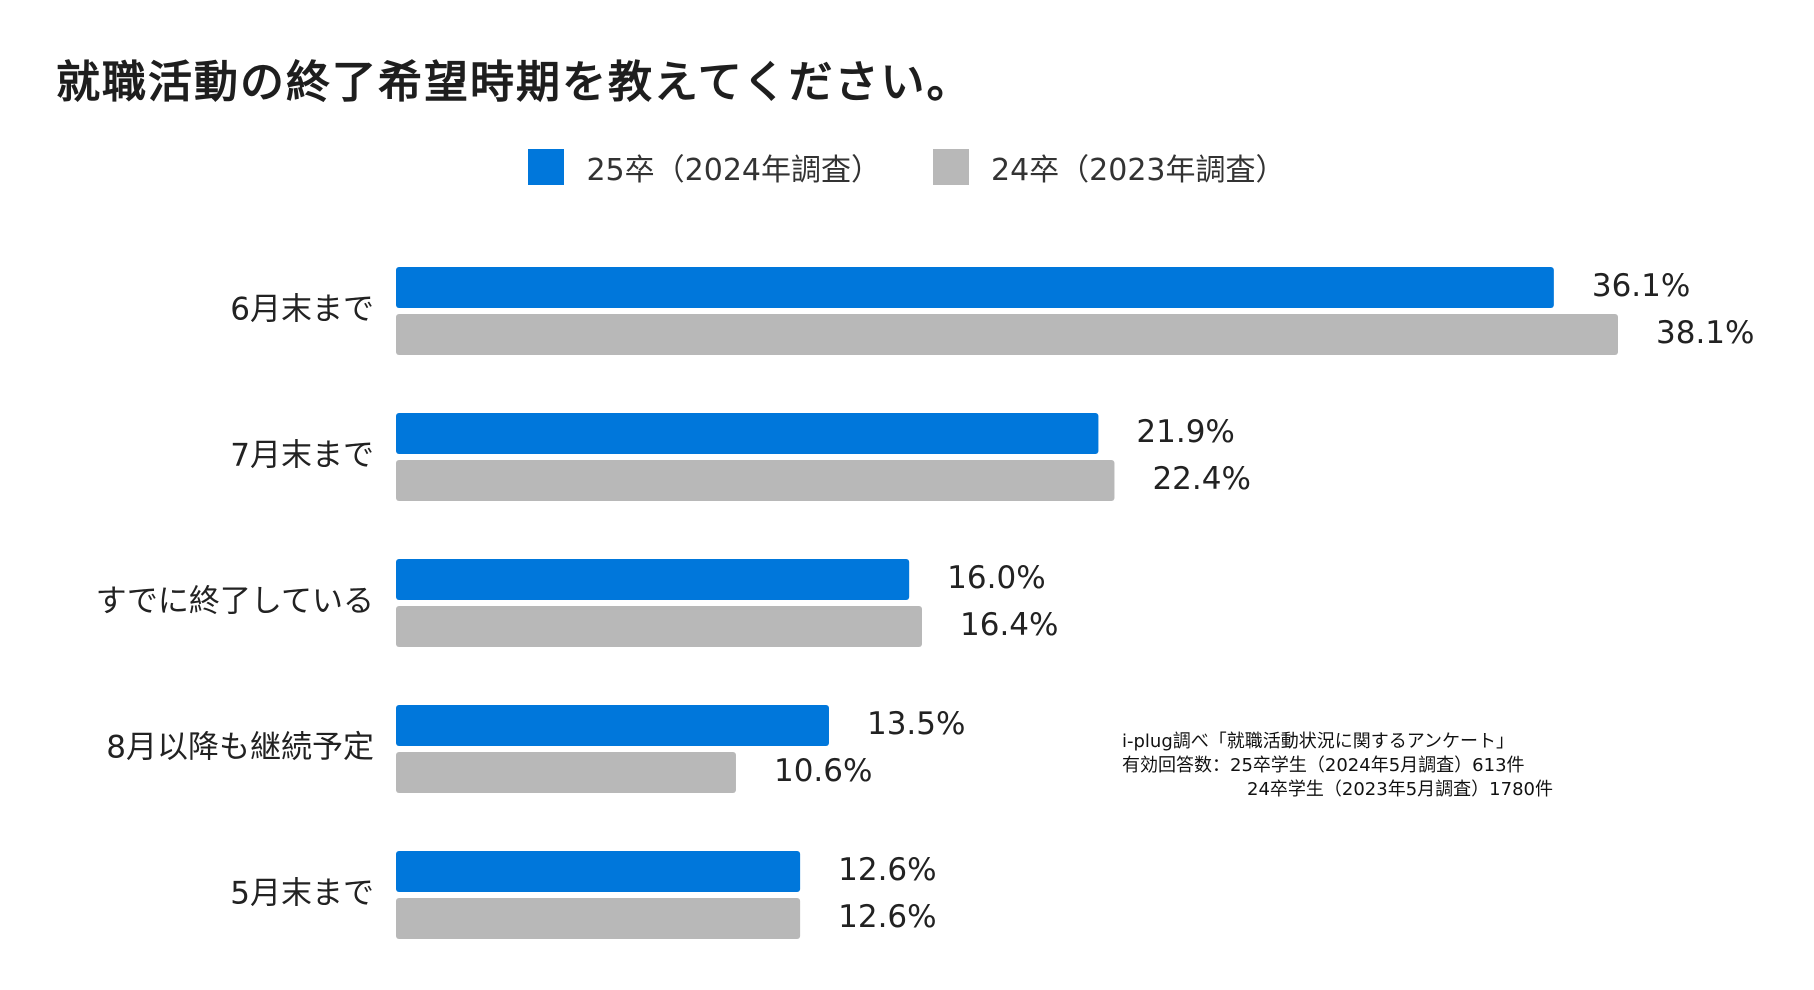 The height and width of the screenshot is (990, 1814). I want to click on legend: 25卒（2024年調査） 24卒（2023年調査）, so click(907, 167).